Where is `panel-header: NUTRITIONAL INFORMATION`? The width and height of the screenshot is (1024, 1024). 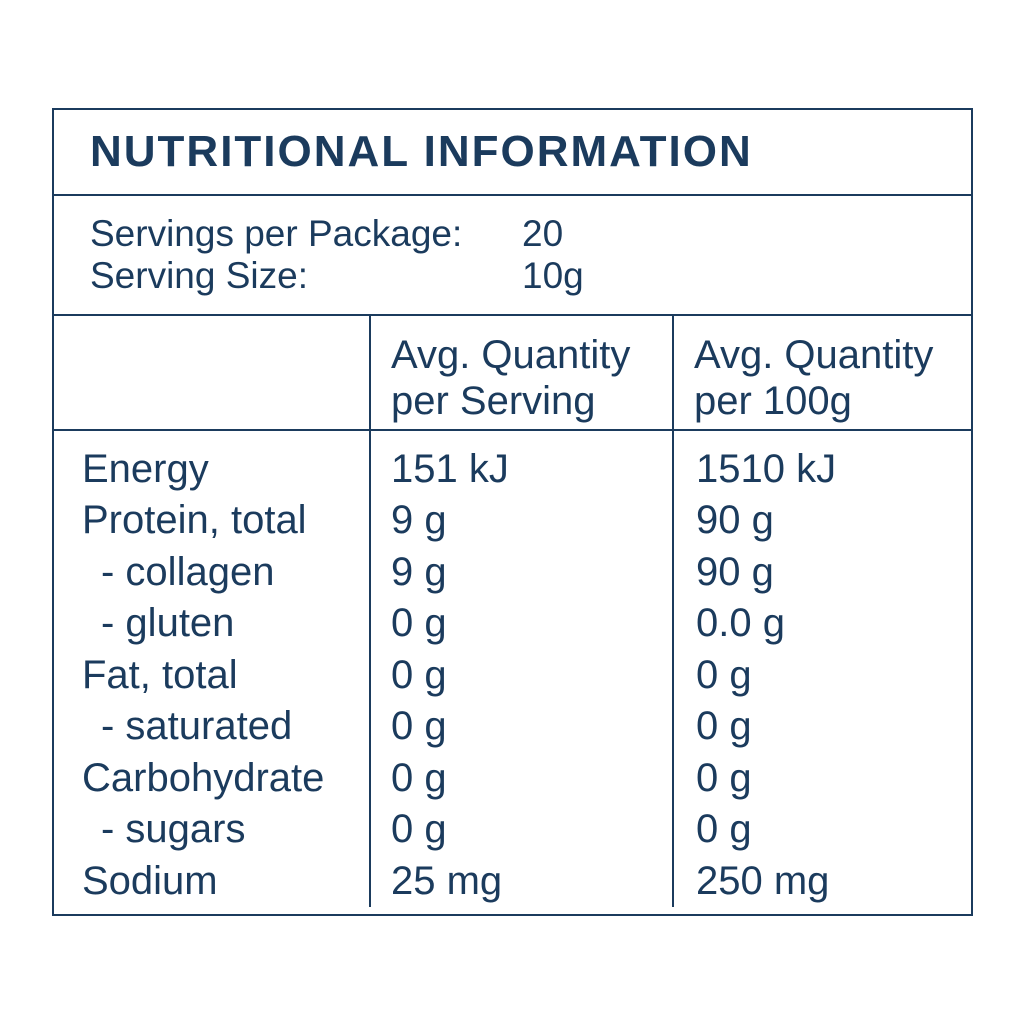 panel-header: NUTRITIONAL INFORMATION is located at coordinates (512, 153).